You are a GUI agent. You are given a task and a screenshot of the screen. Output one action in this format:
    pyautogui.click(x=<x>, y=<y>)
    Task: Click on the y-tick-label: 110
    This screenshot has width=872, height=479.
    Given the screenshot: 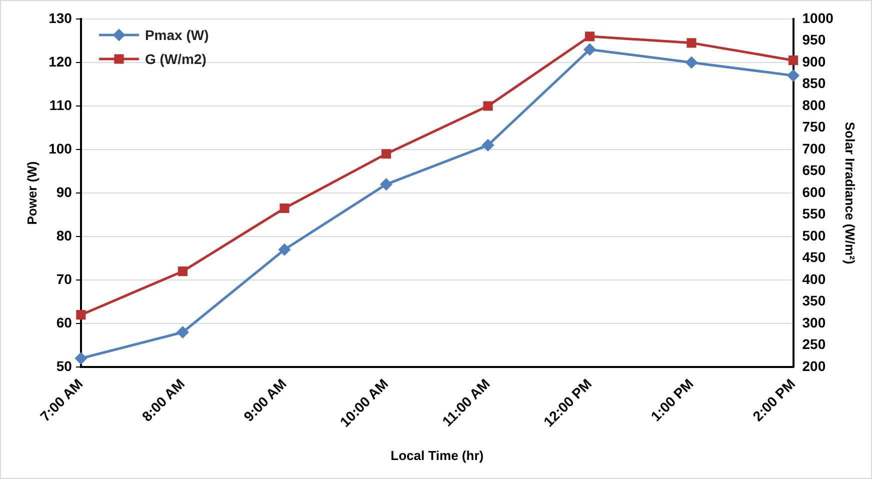 What is the action you would take?
    pyautogui.click(x=60, y=104)
    